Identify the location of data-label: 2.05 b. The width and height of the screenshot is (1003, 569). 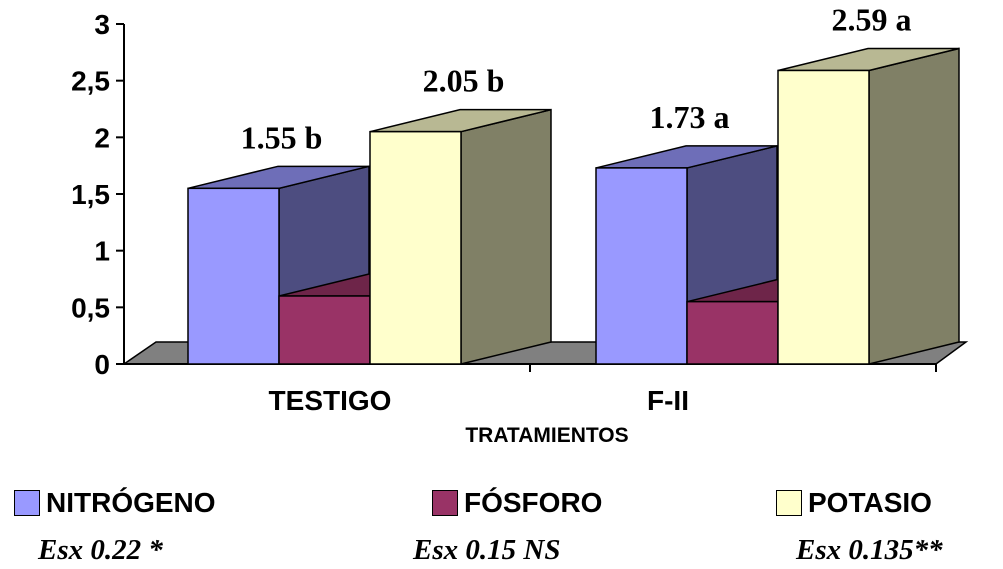
(464, 81).